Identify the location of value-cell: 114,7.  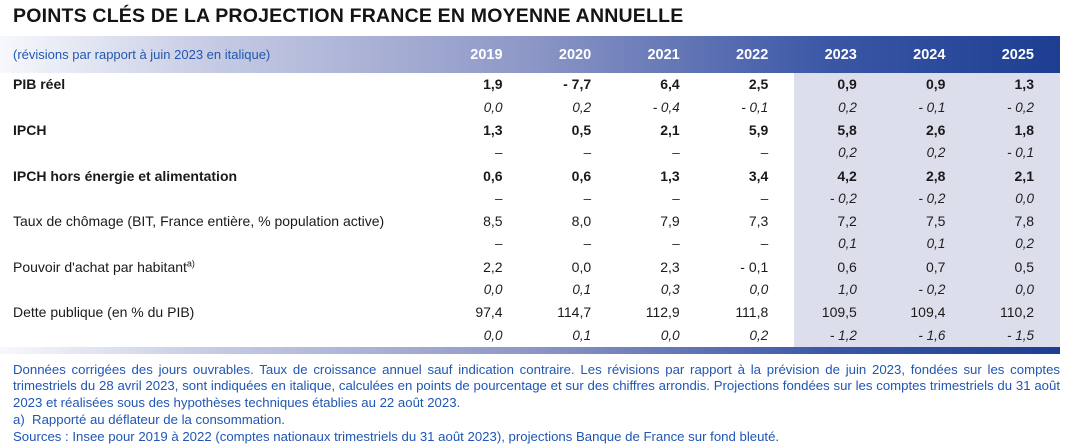
(574, 312).